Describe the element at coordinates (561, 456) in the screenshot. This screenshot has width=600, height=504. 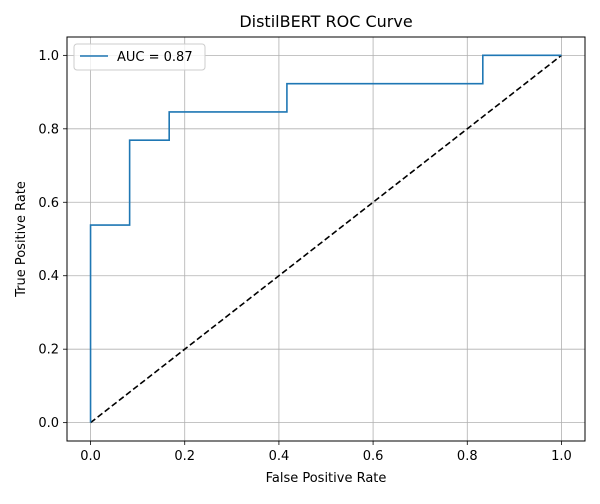
I see `x-tick-label: 1.0` at that location.